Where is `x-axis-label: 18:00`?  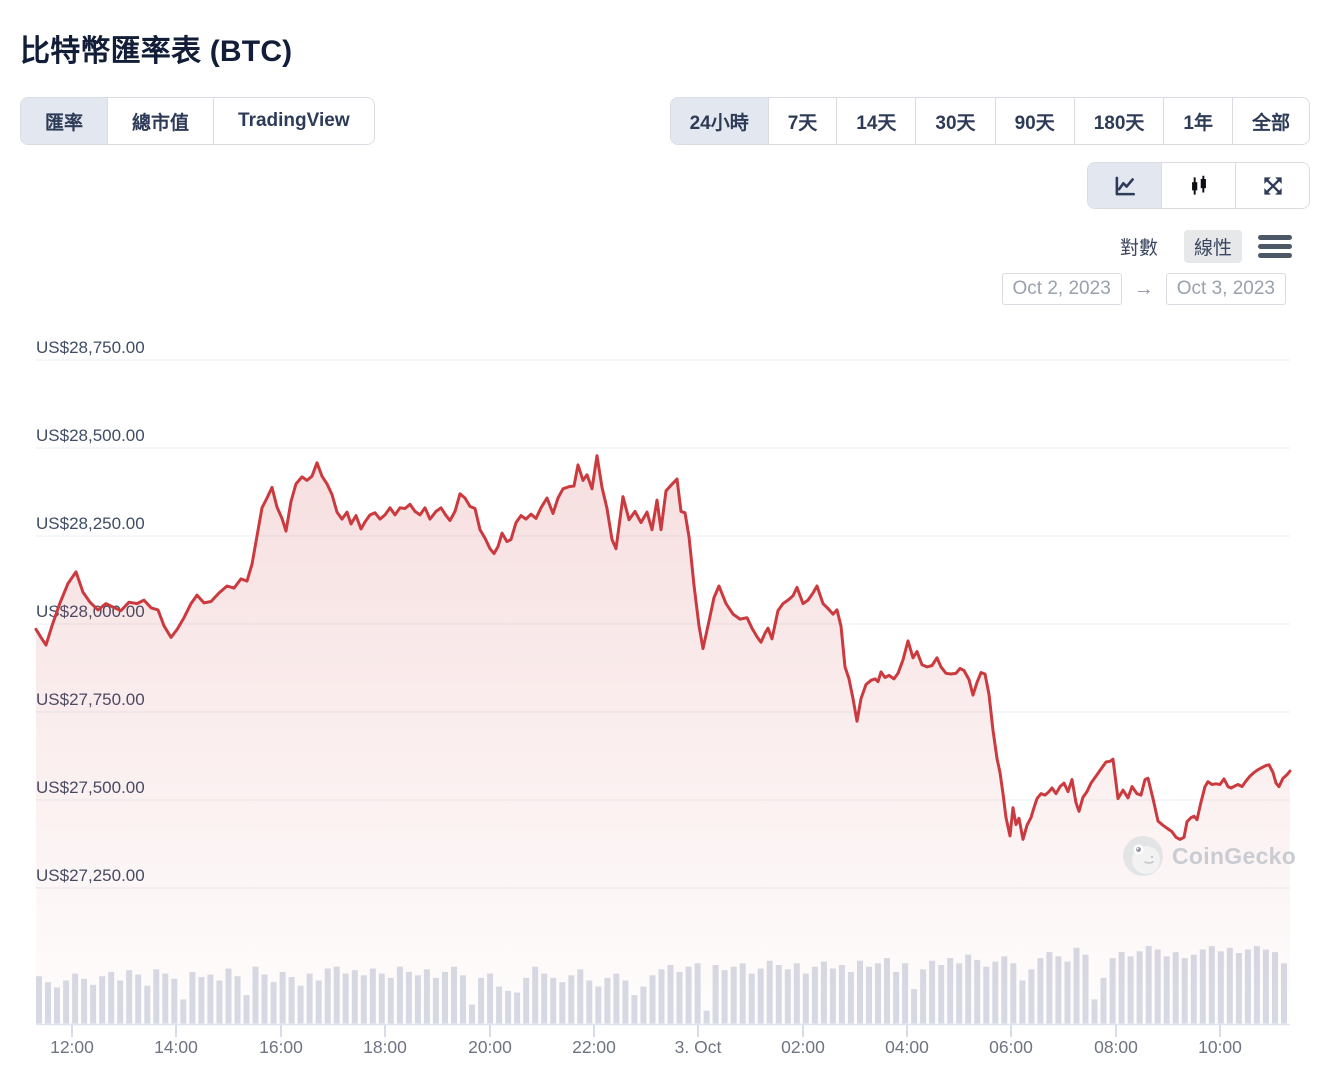 x-axis-label: 18:00 is located at coordinates (385, 1047).